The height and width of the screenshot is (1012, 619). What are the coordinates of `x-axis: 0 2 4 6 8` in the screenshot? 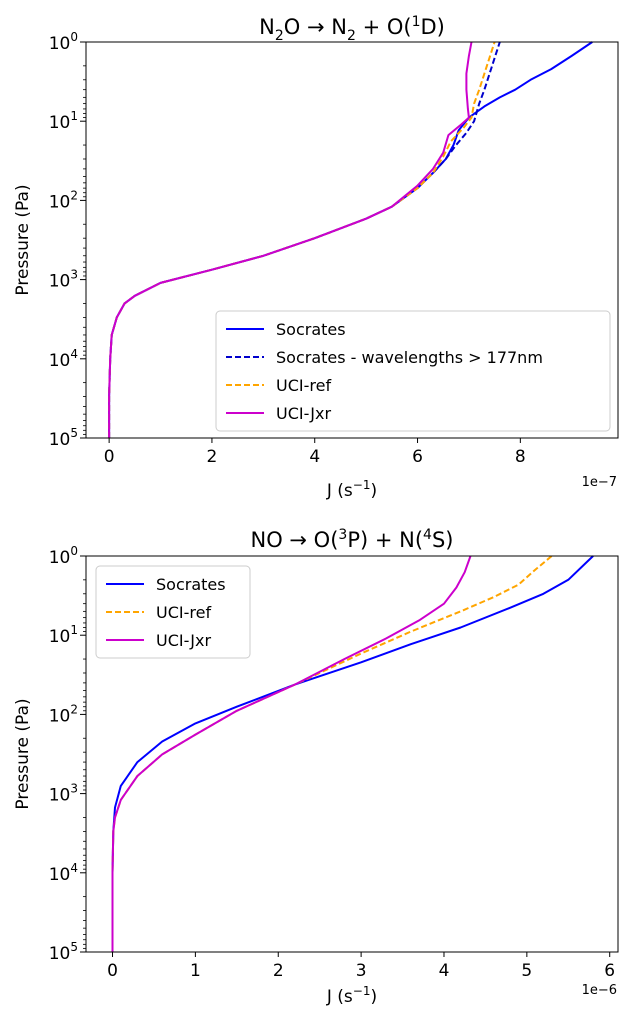 It's located at (315, 452).